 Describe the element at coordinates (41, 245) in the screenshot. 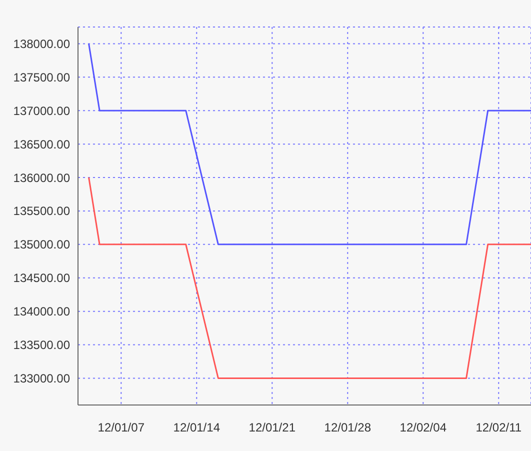

I see `y-tick-label: 135000.00` at that location.